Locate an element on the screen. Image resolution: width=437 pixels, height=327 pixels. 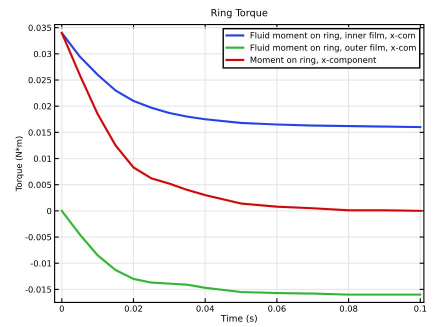
x-axis-title: Time (s) is located at coordinates (238, 318).